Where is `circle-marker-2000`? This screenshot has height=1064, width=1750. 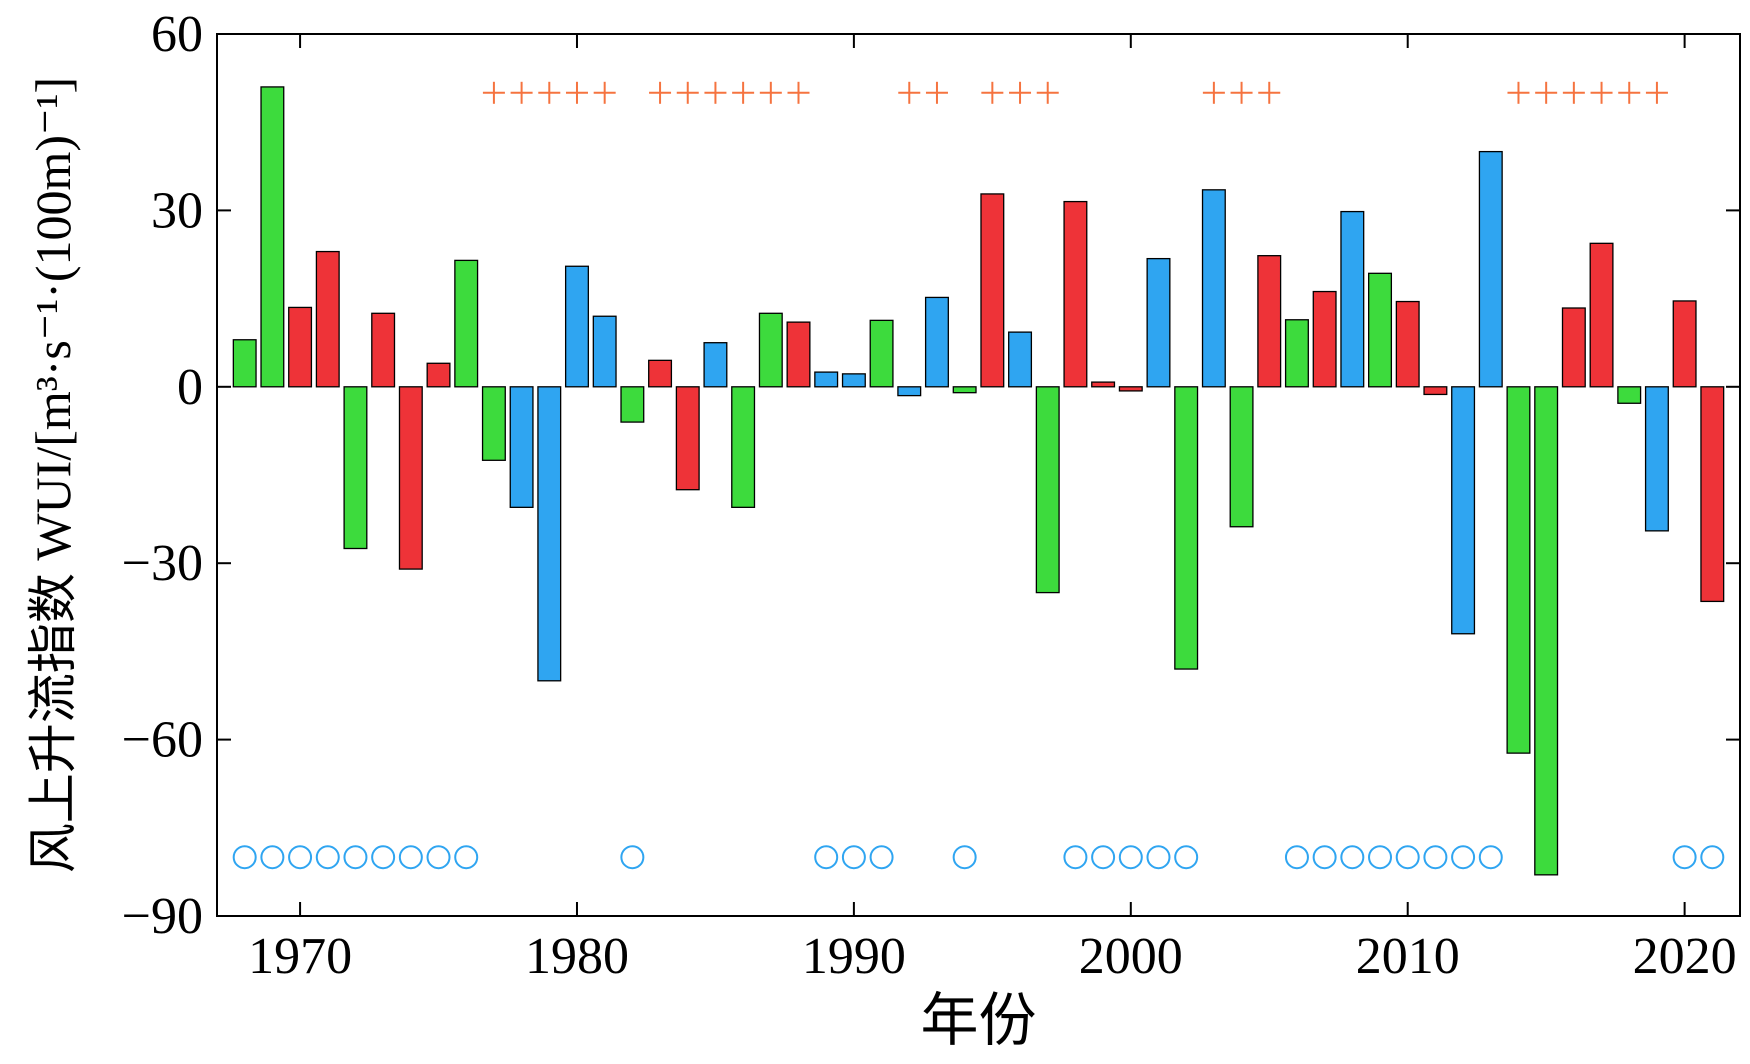
circle-marker-2000 is located at coordinates (1130, 857).